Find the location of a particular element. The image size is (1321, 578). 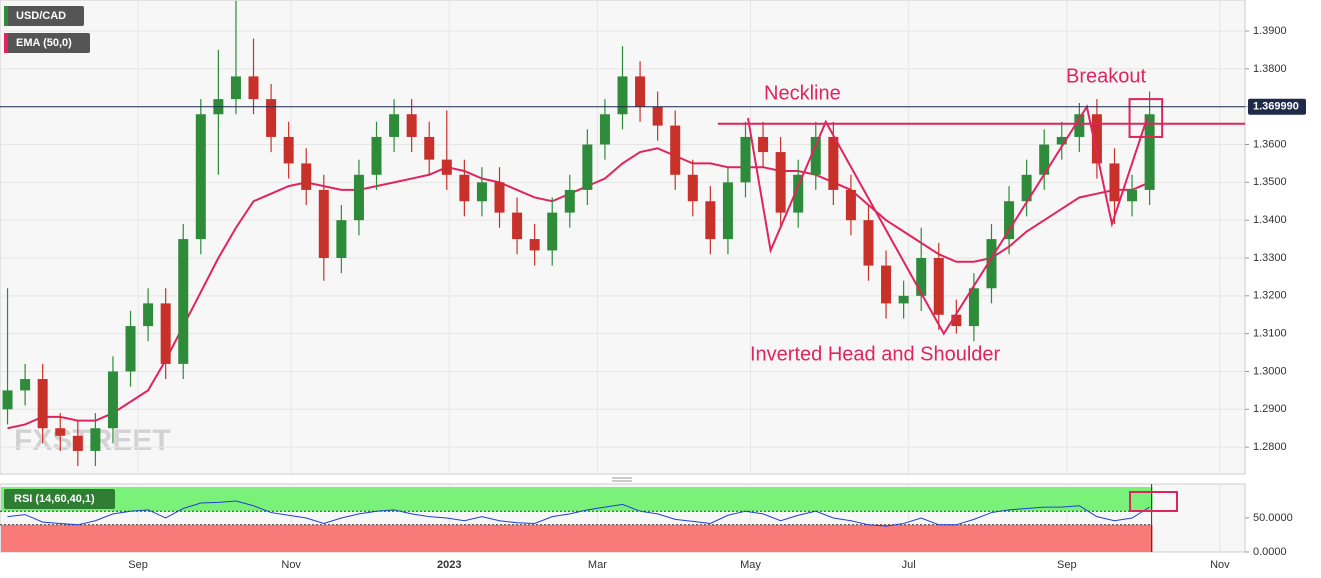

pattern-line is located at coordinates (948, 220).